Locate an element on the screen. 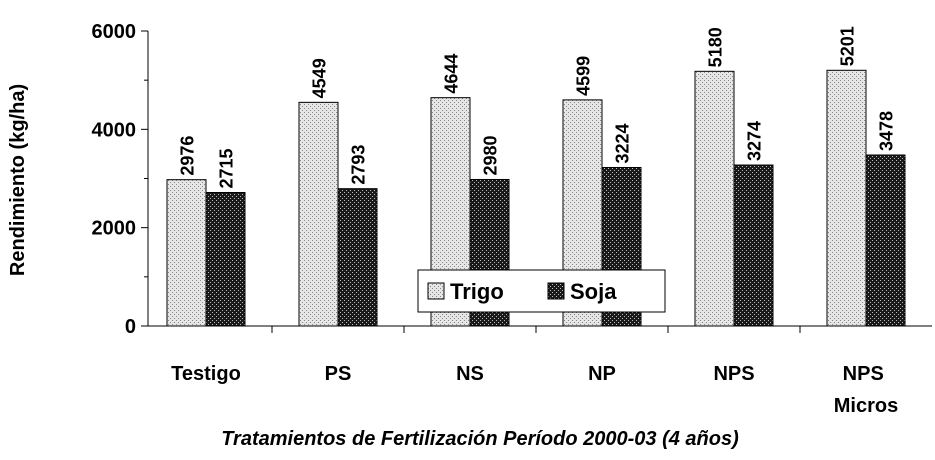 This screenshot has height=460, width=935. value-label: 3274 is located at coordinates (755, 141).